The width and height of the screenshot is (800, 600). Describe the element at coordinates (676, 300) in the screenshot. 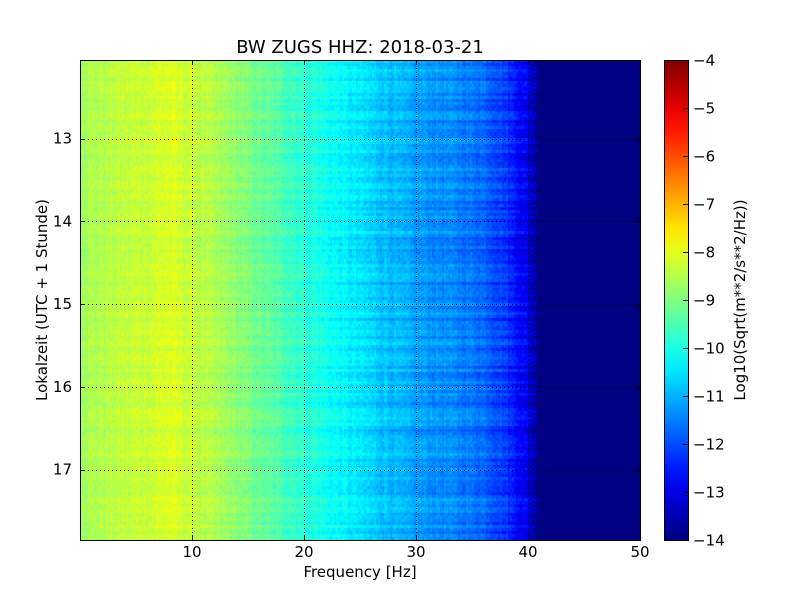

I see `colorbar-frame` at that location.